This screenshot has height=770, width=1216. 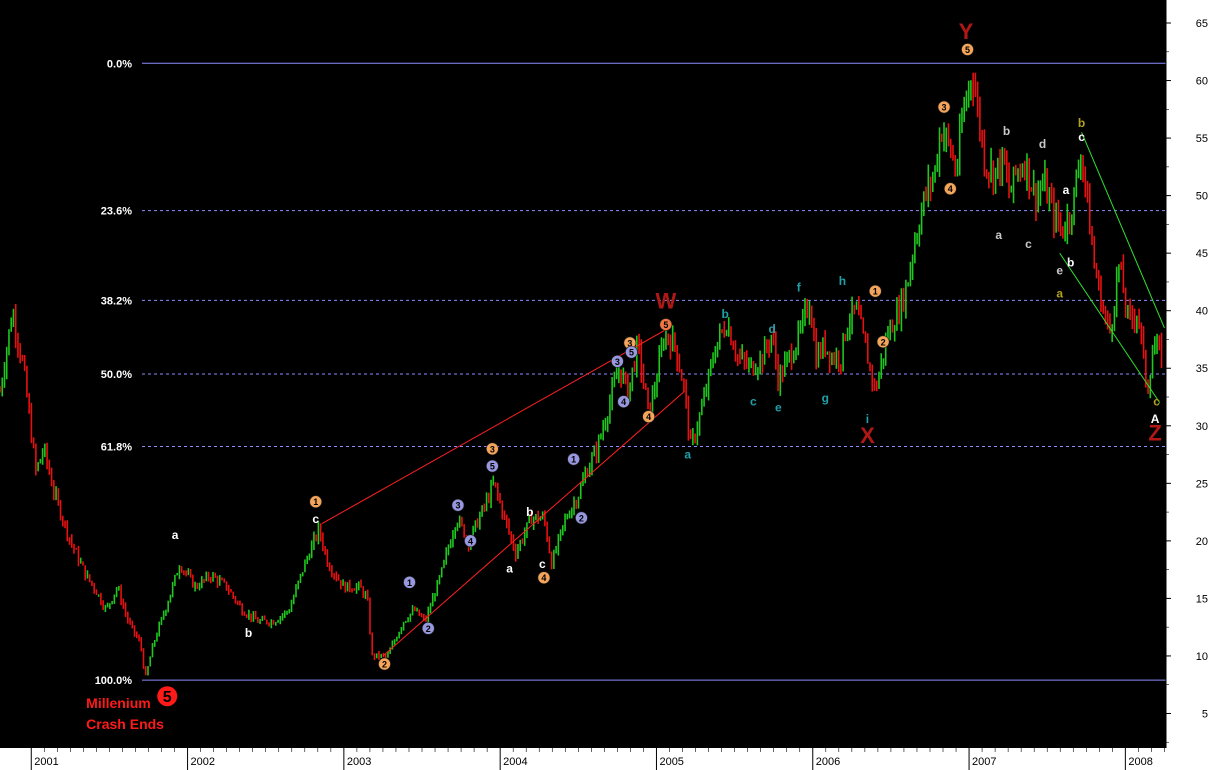 I want to click on fib-level-label: 0.0%, so click(x=119, y=64).